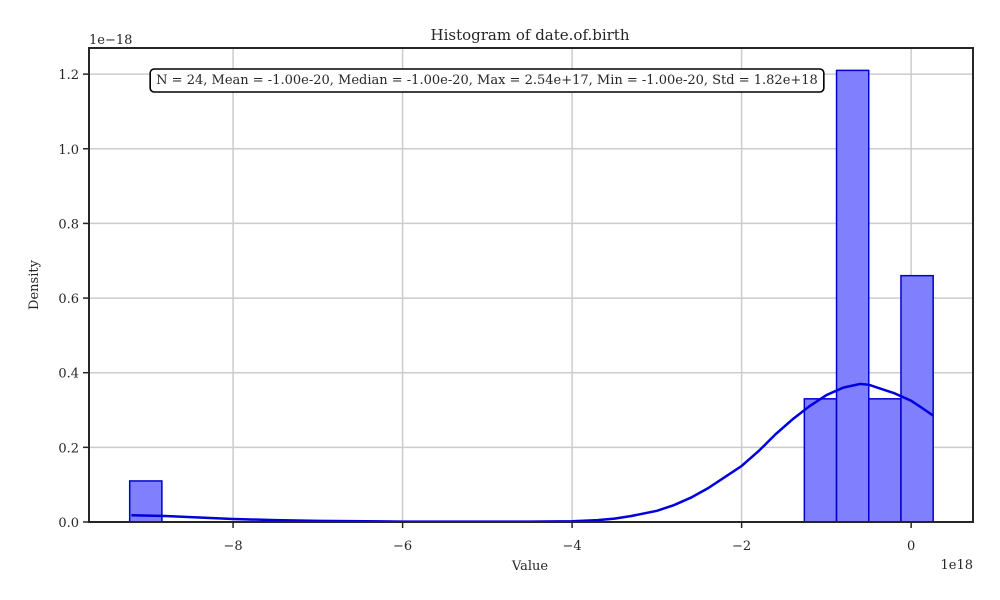 The image size is (1000, 600). I want to click on y-axis-ticks: 0.0 0.2 0.4 0.6 0.8 1.0 1.2, so click(73, 299).